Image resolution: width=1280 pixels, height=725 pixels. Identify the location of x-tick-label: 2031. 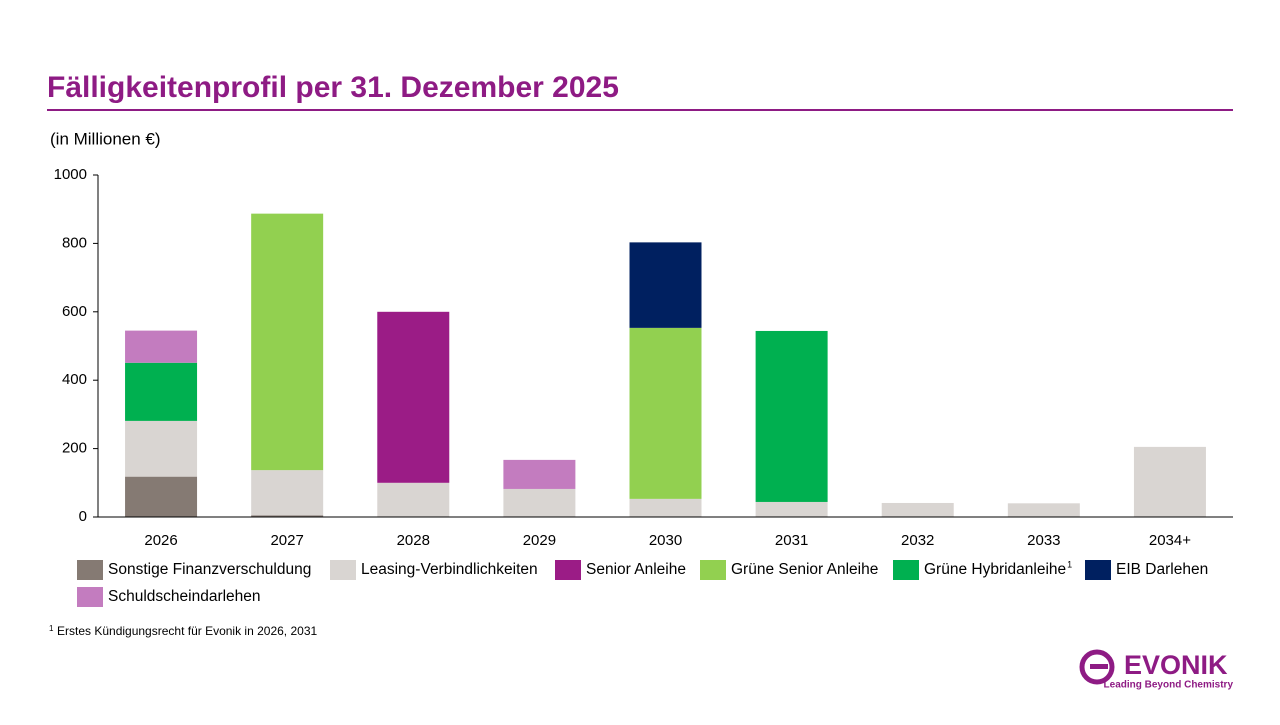
(791, 540).